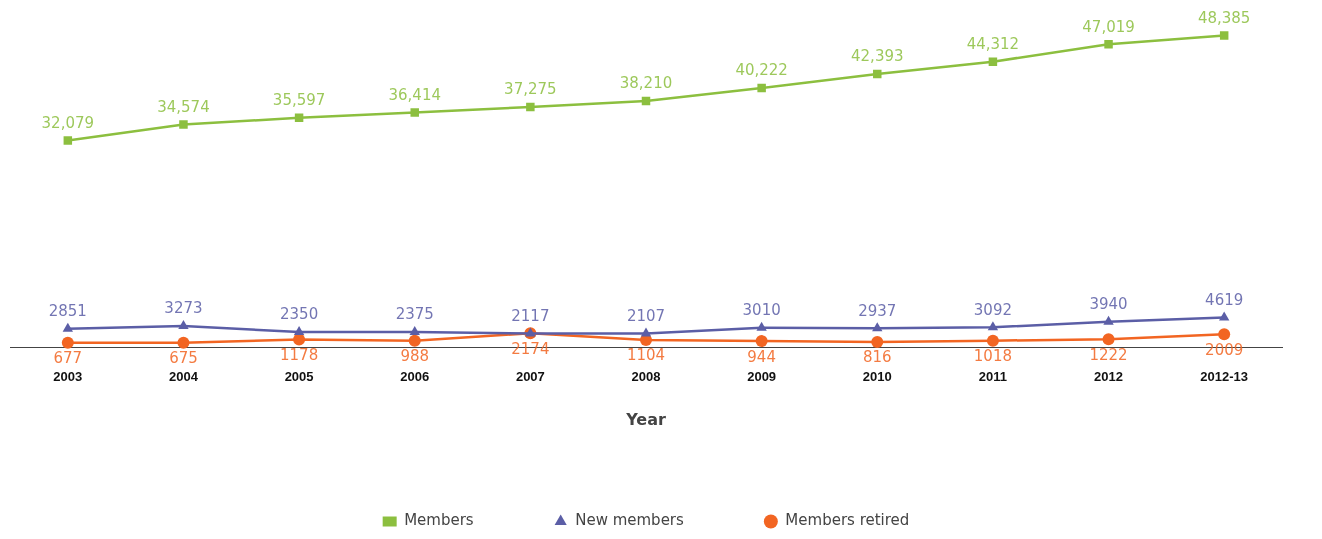  What do you see at coordinates (299, 355) in the screenshot?
I see `data-label: 1178` at bounding box center [299, 355].